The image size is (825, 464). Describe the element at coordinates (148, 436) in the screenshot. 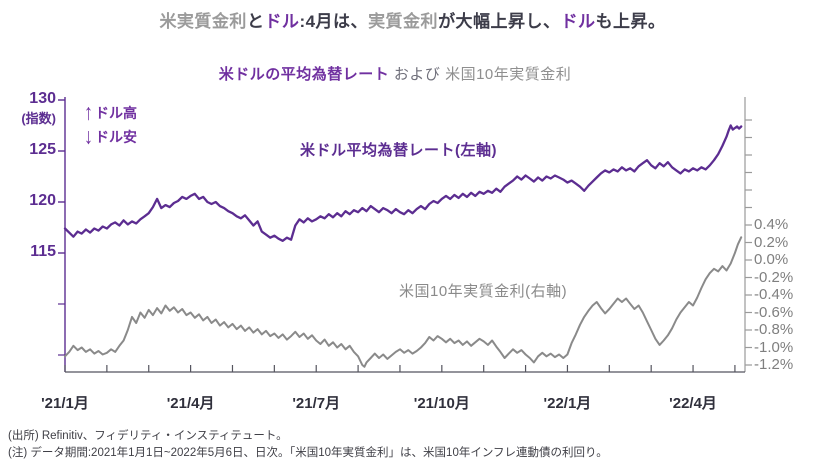

I see `source-note: (出所) Refinitiv、フィデリティ・インスティテュート。` at that location.